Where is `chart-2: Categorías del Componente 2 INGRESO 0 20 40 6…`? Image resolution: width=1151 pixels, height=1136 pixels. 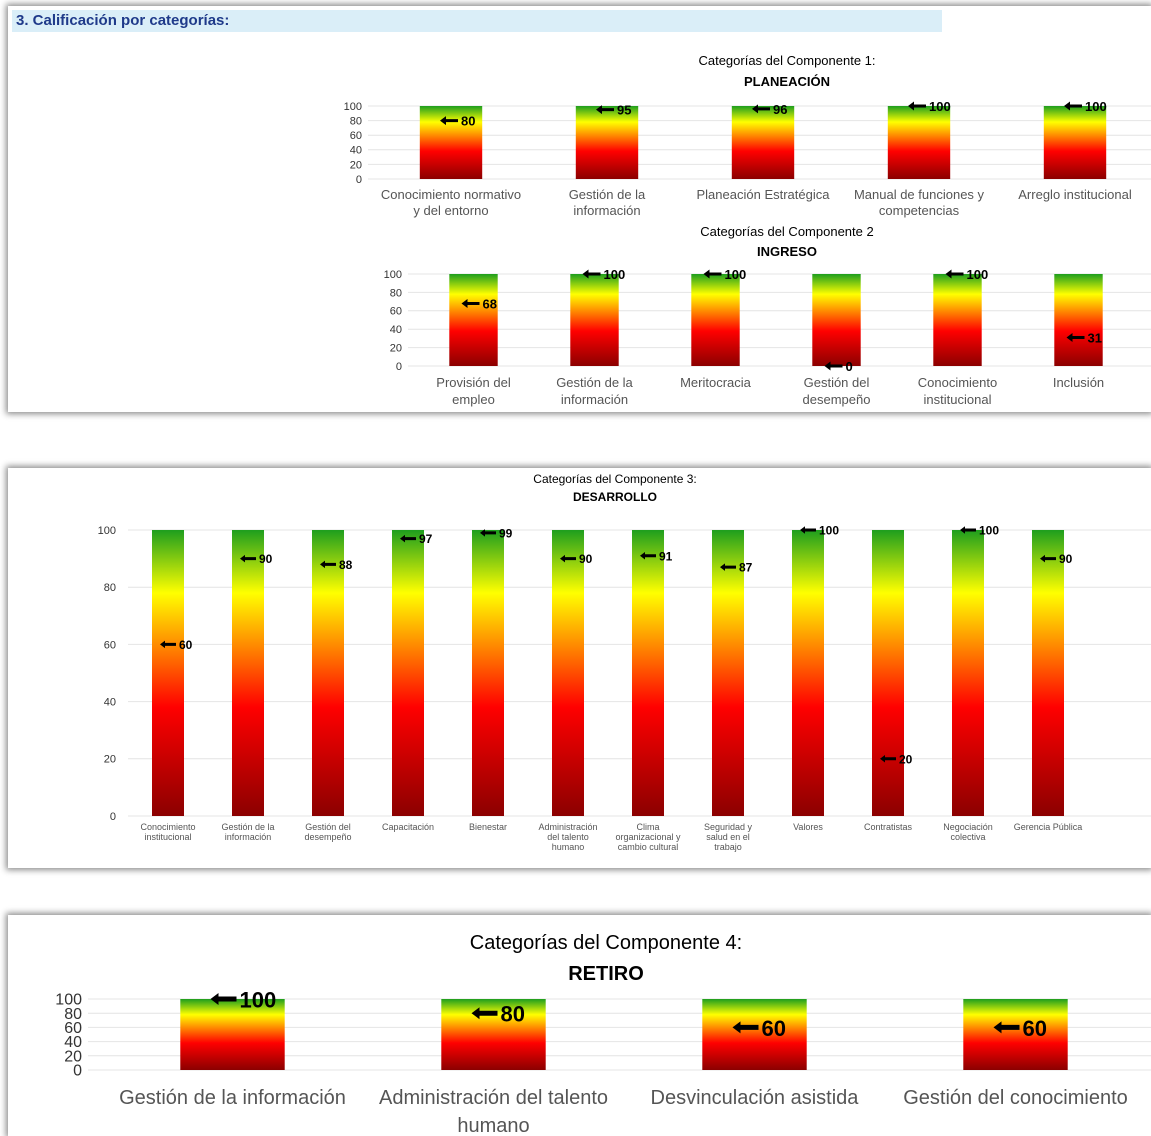
chart-2: Categorías del Componente 2 INGRESO 0 20 40 6… is located at coordinates (767, 315).